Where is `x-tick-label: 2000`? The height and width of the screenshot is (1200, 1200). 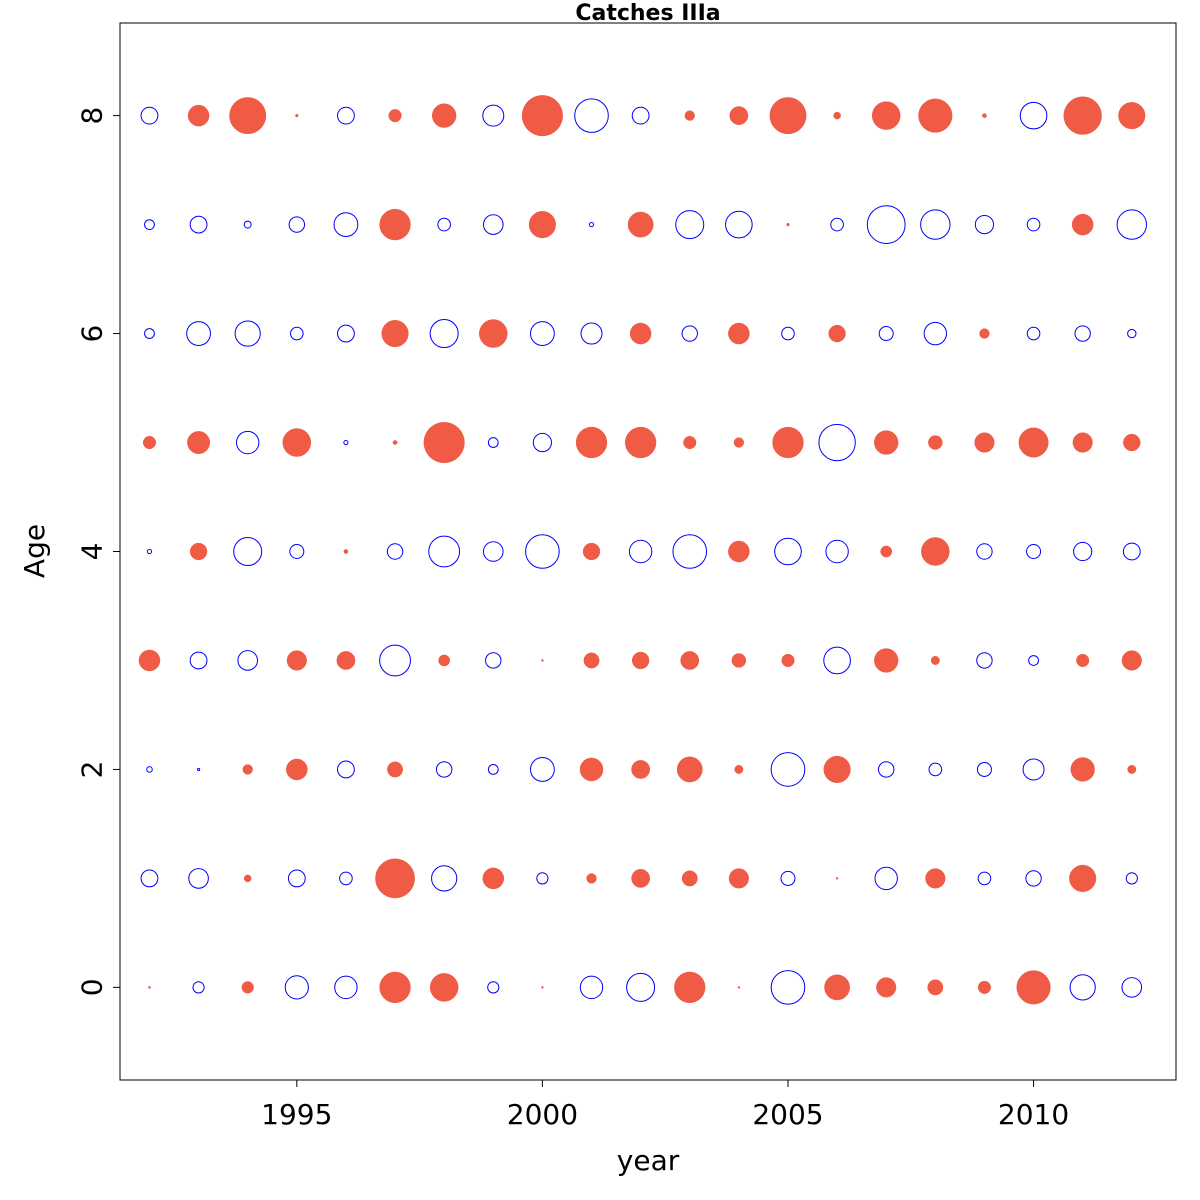 x-tick-label: 2000 is located at coordinates (542, 1114).